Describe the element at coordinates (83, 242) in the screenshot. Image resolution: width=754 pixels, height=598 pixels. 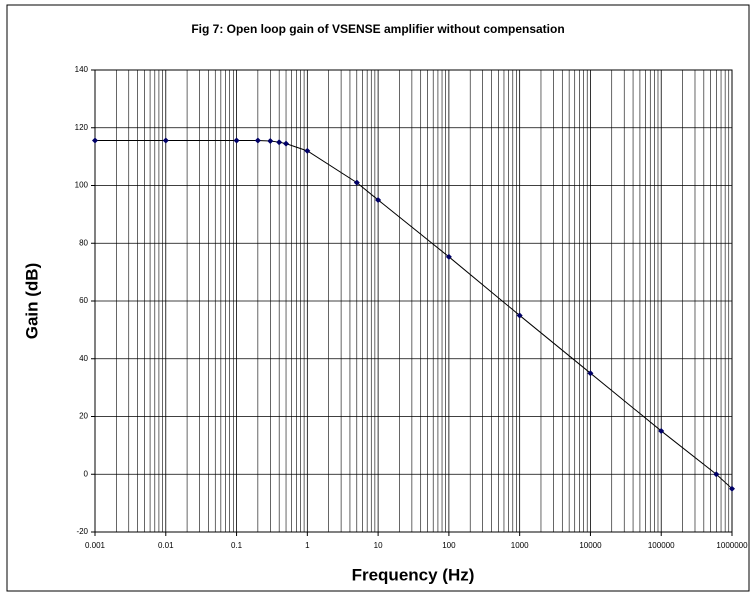
I see `y-tick-label: 80` at that location.